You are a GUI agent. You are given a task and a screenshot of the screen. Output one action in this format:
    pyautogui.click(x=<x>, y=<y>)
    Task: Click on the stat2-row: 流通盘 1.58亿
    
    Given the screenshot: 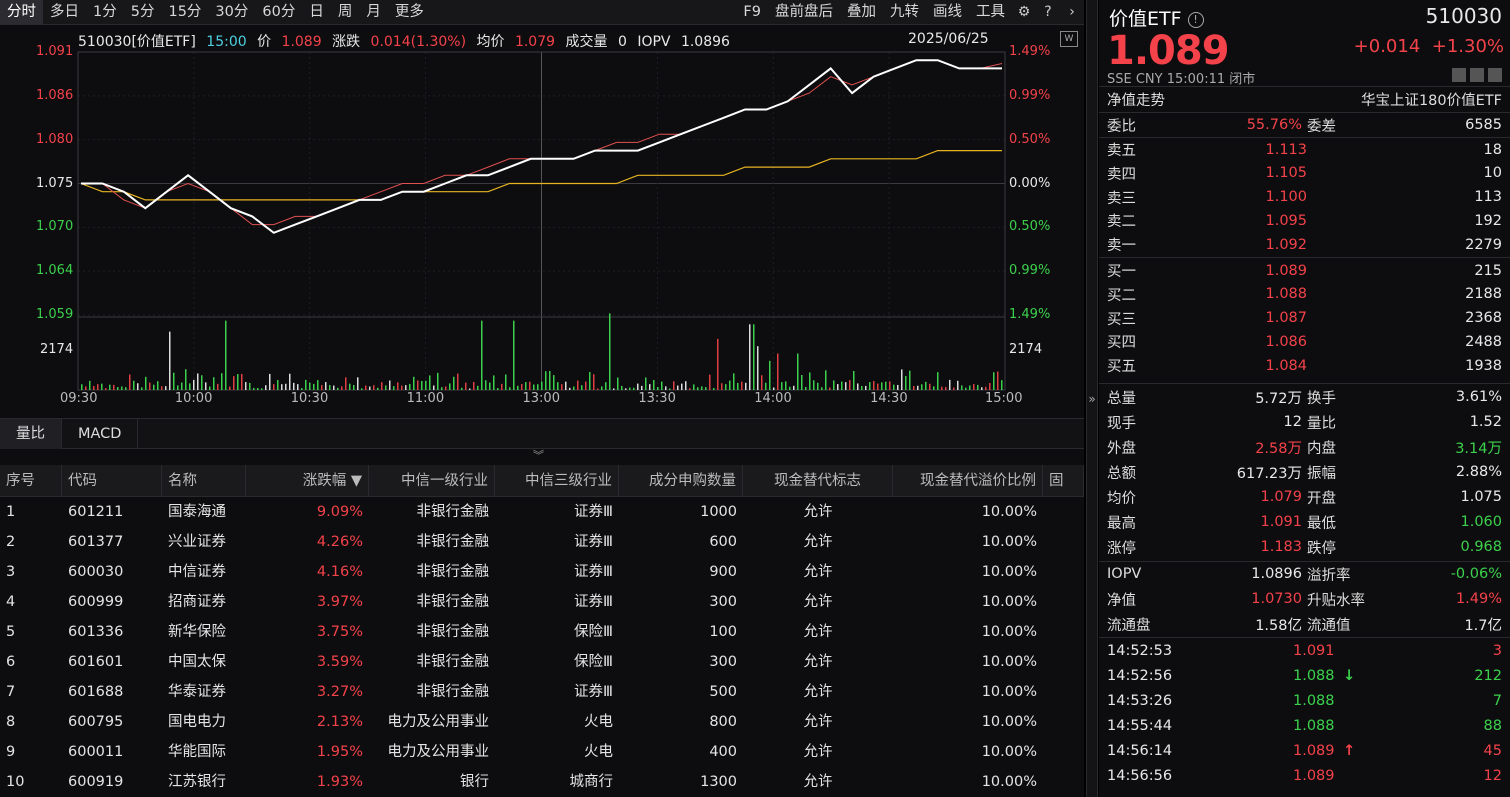 What is the action you would take?
    pyautogui.click(x=1204, y=624)
    